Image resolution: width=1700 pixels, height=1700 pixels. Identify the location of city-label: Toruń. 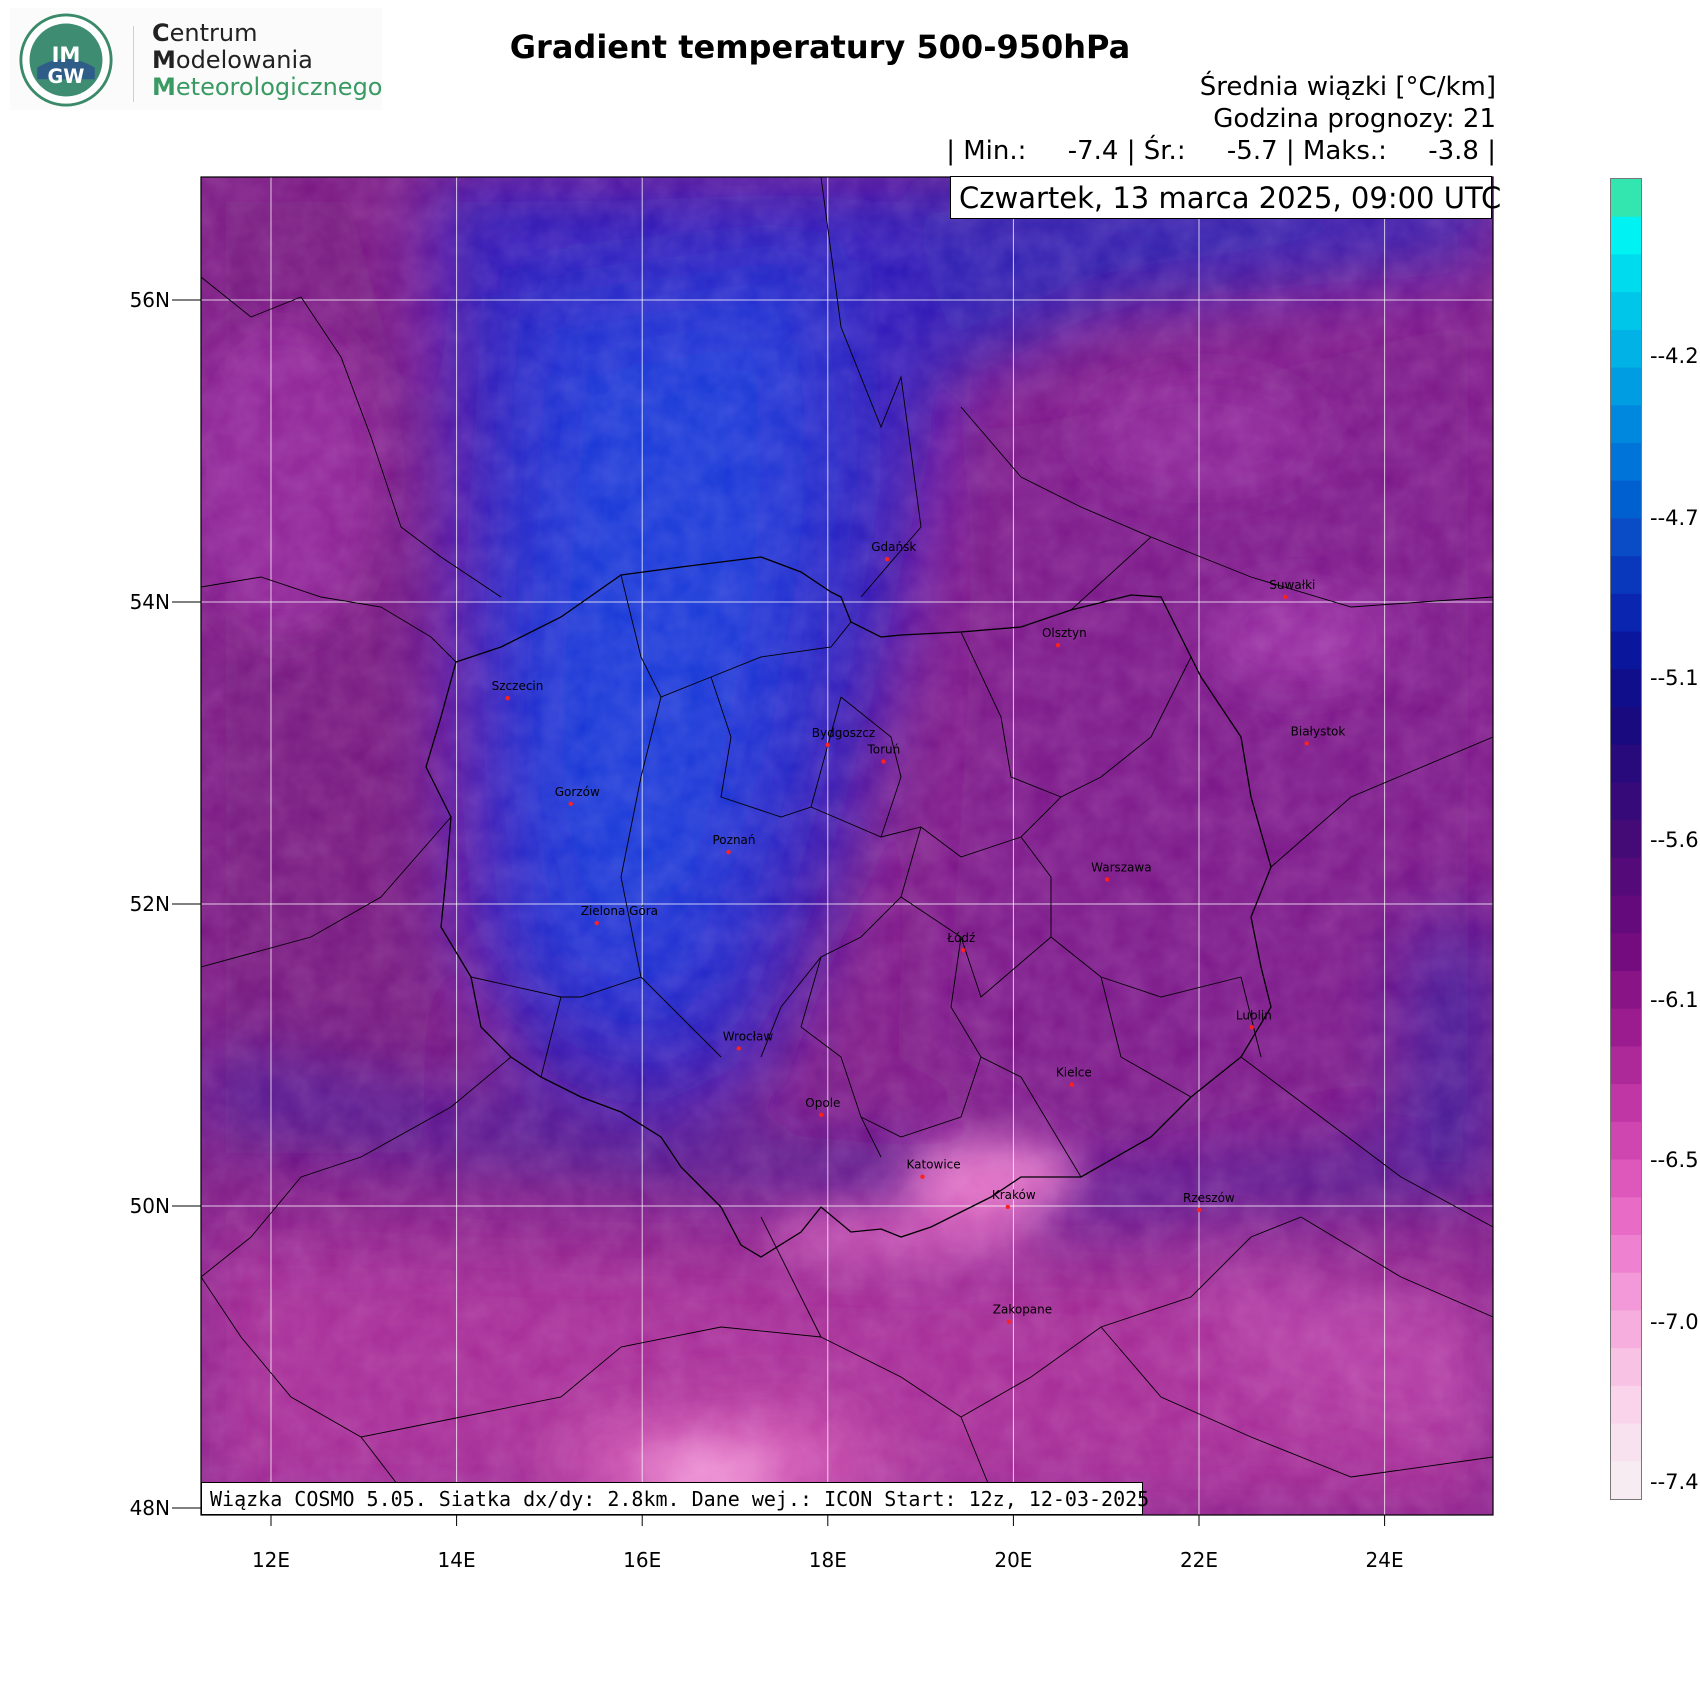
(883, 749).